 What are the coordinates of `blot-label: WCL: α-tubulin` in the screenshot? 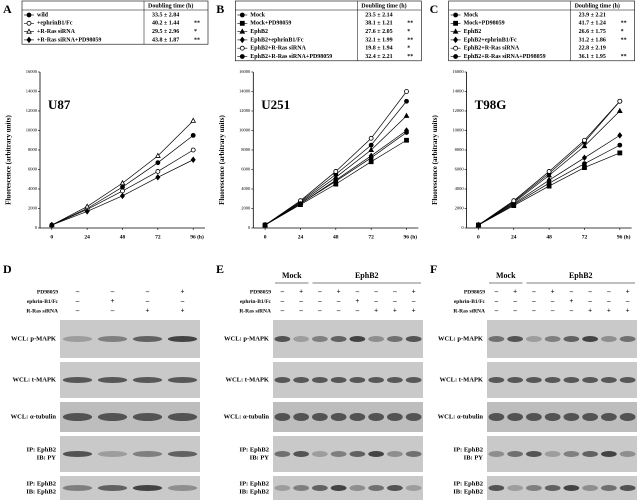 It's located at (34, 416).